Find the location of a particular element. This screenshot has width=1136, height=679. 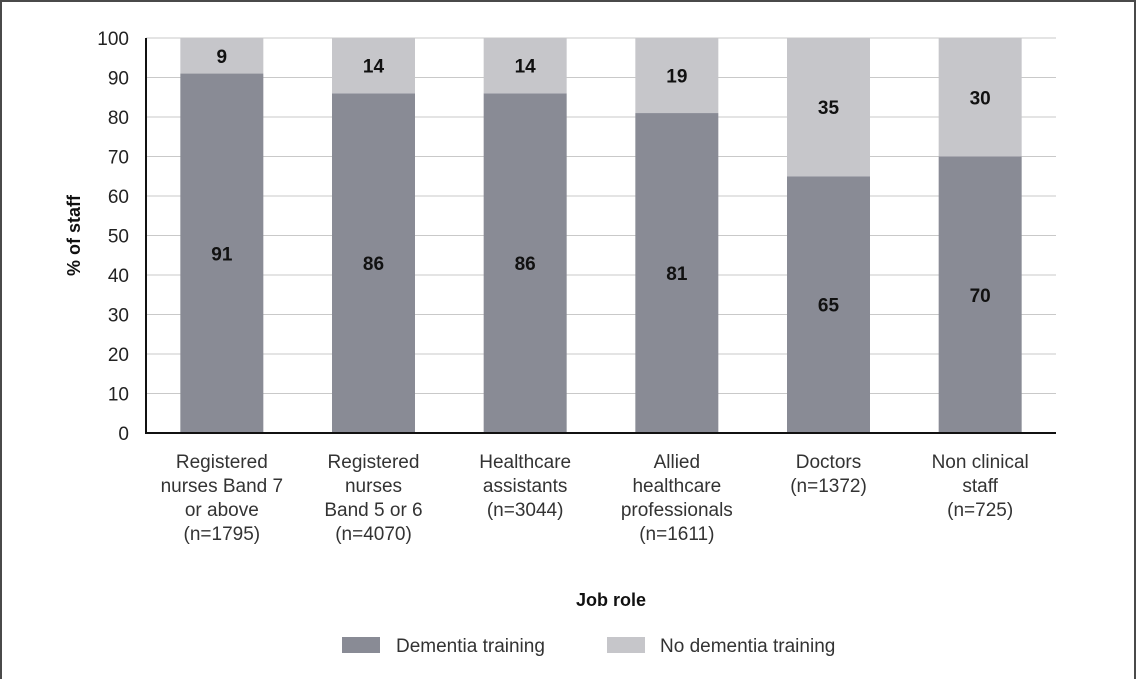

y-tick-label: 60 is located at coordinates (118, 197).